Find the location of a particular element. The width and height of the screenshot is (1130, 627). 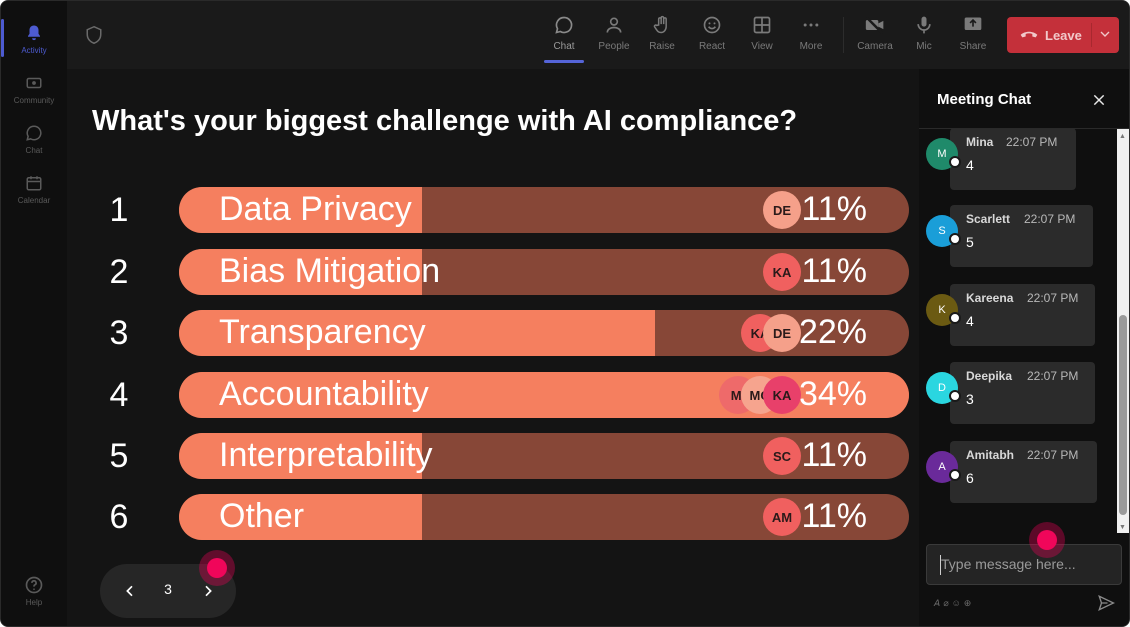

share-button: Share is located at coordinates (973, 36).